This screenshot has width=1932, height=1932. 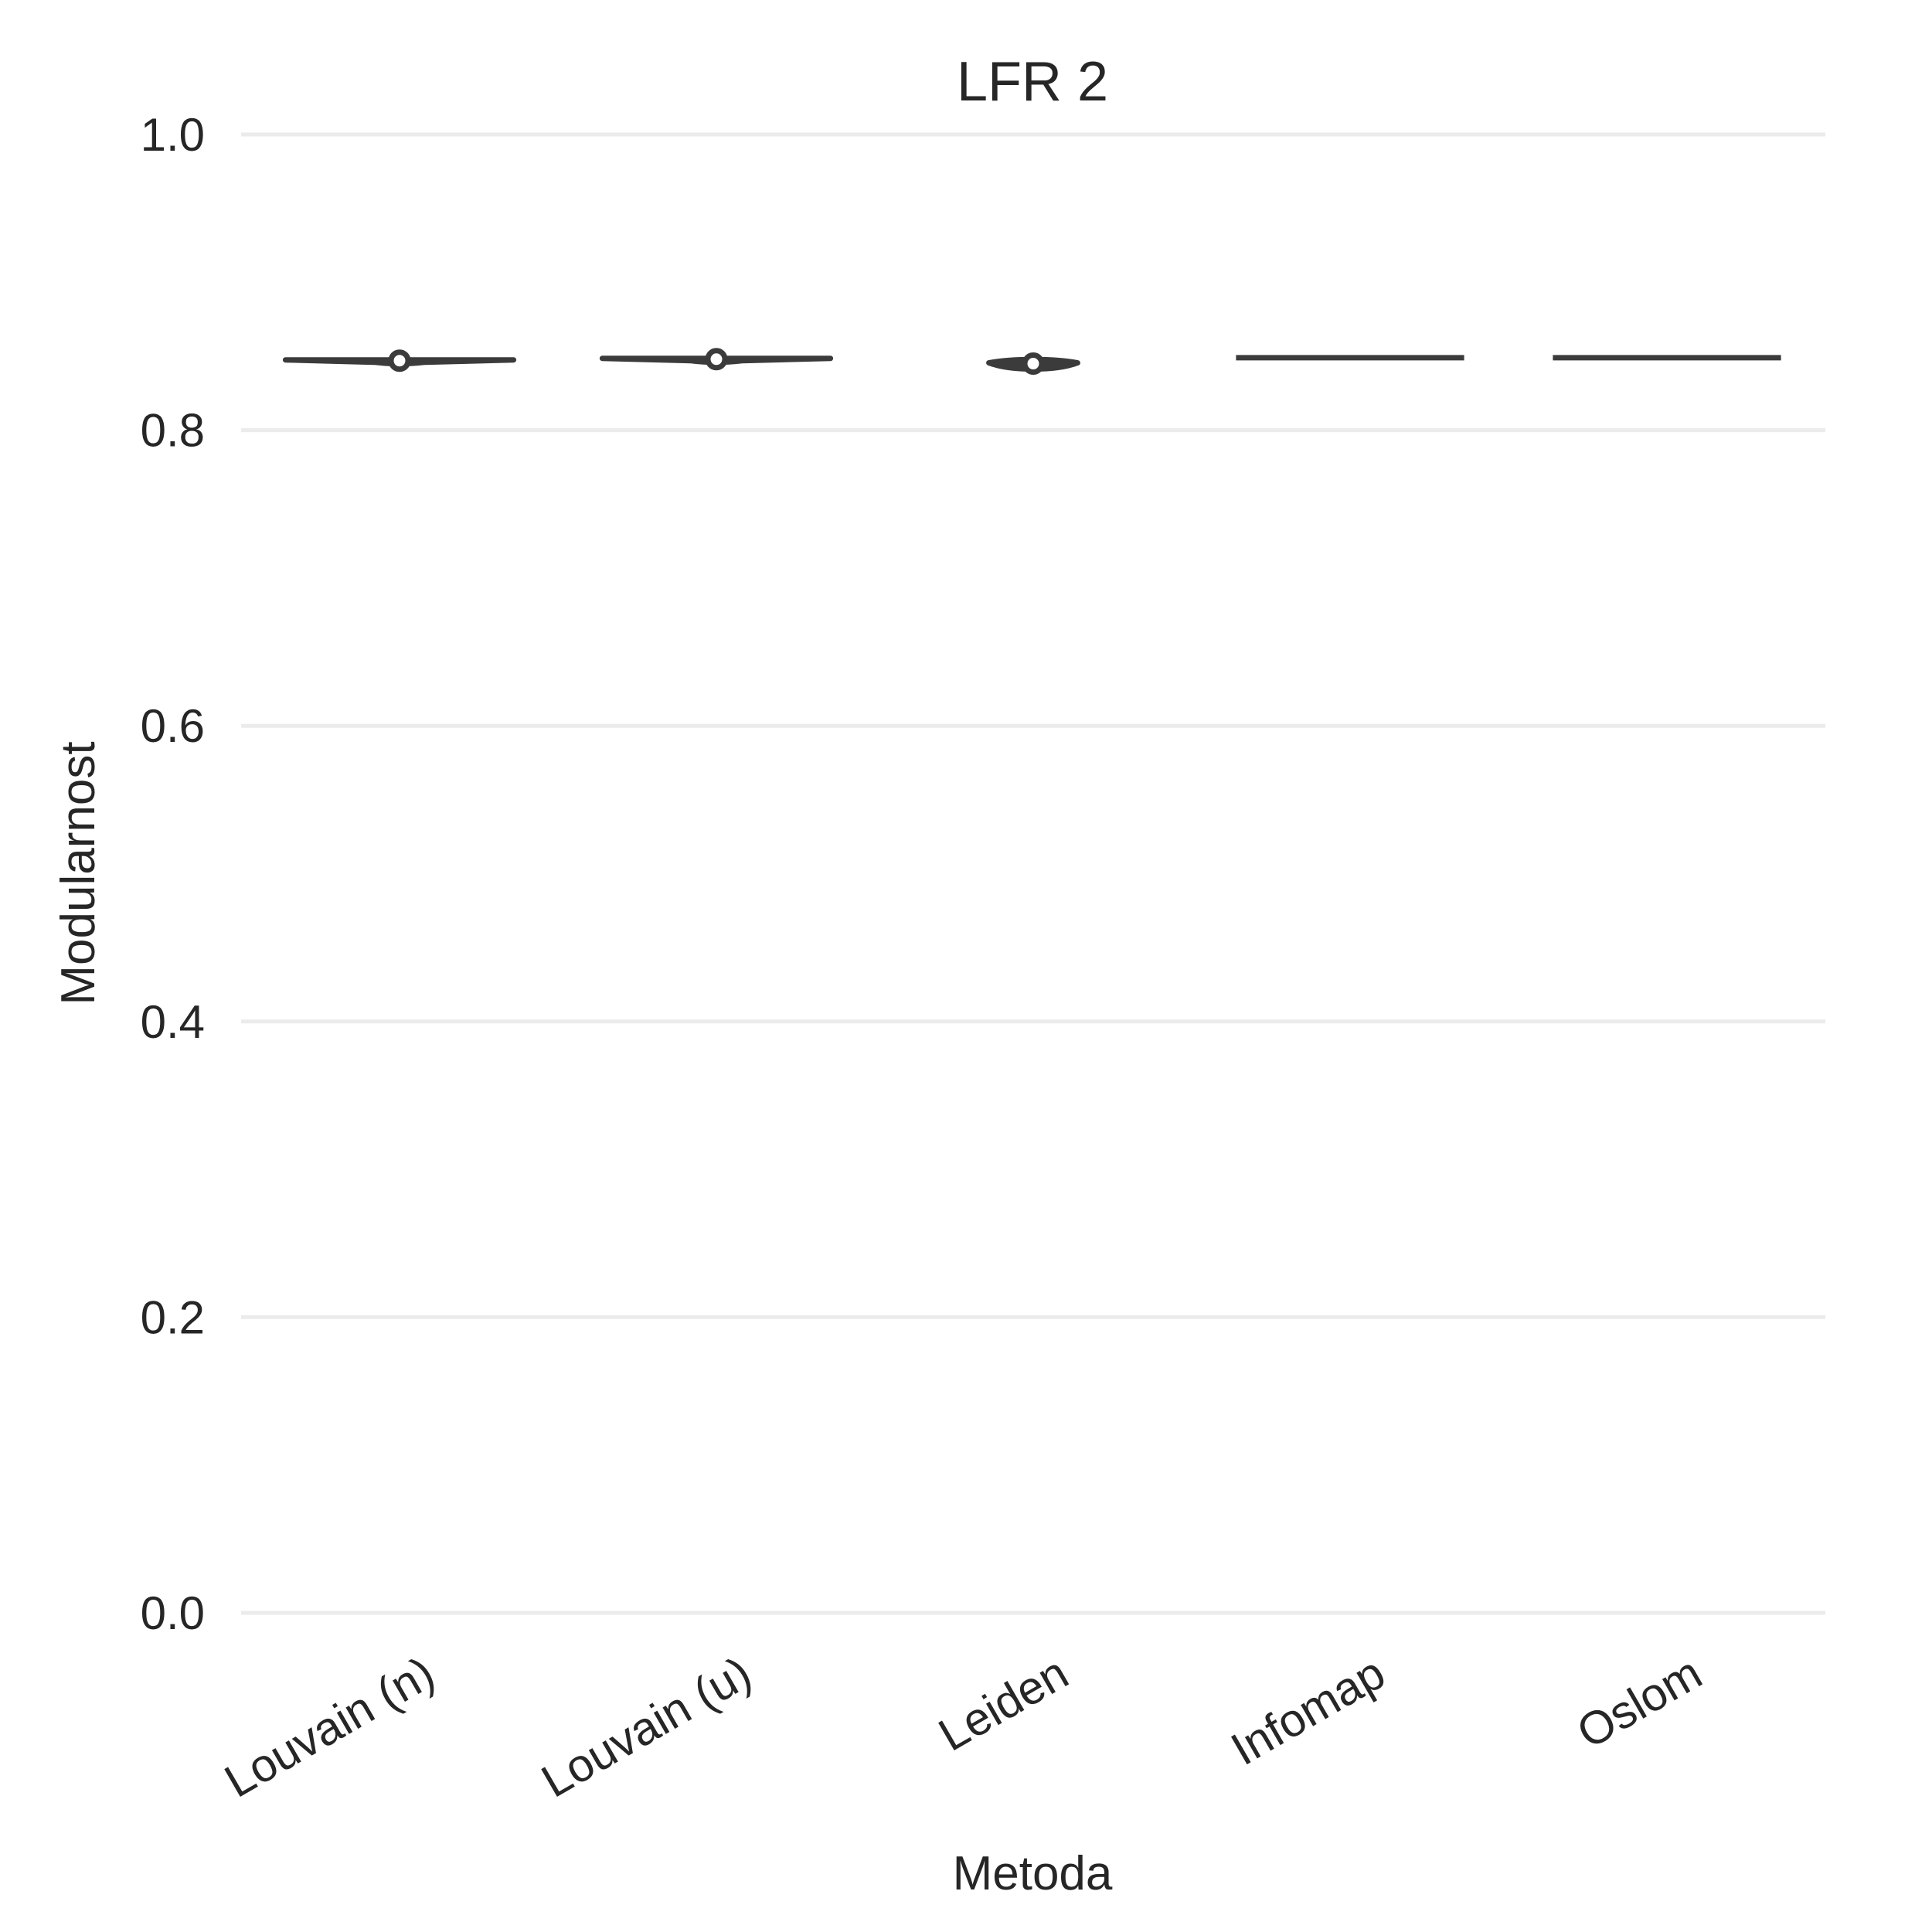 I want to click on y-tick-label: 1.0, so click(x=173, y=135).